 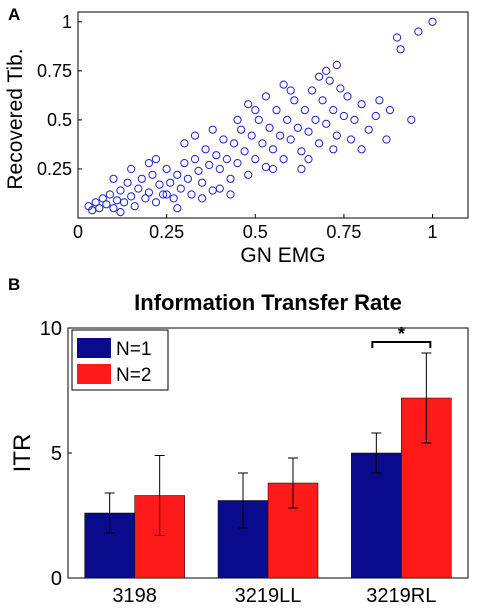 What do you see at coordinates (133, 349) in the screenshot?
I see `legend-label: N=1` at bounding box center [133, 349].